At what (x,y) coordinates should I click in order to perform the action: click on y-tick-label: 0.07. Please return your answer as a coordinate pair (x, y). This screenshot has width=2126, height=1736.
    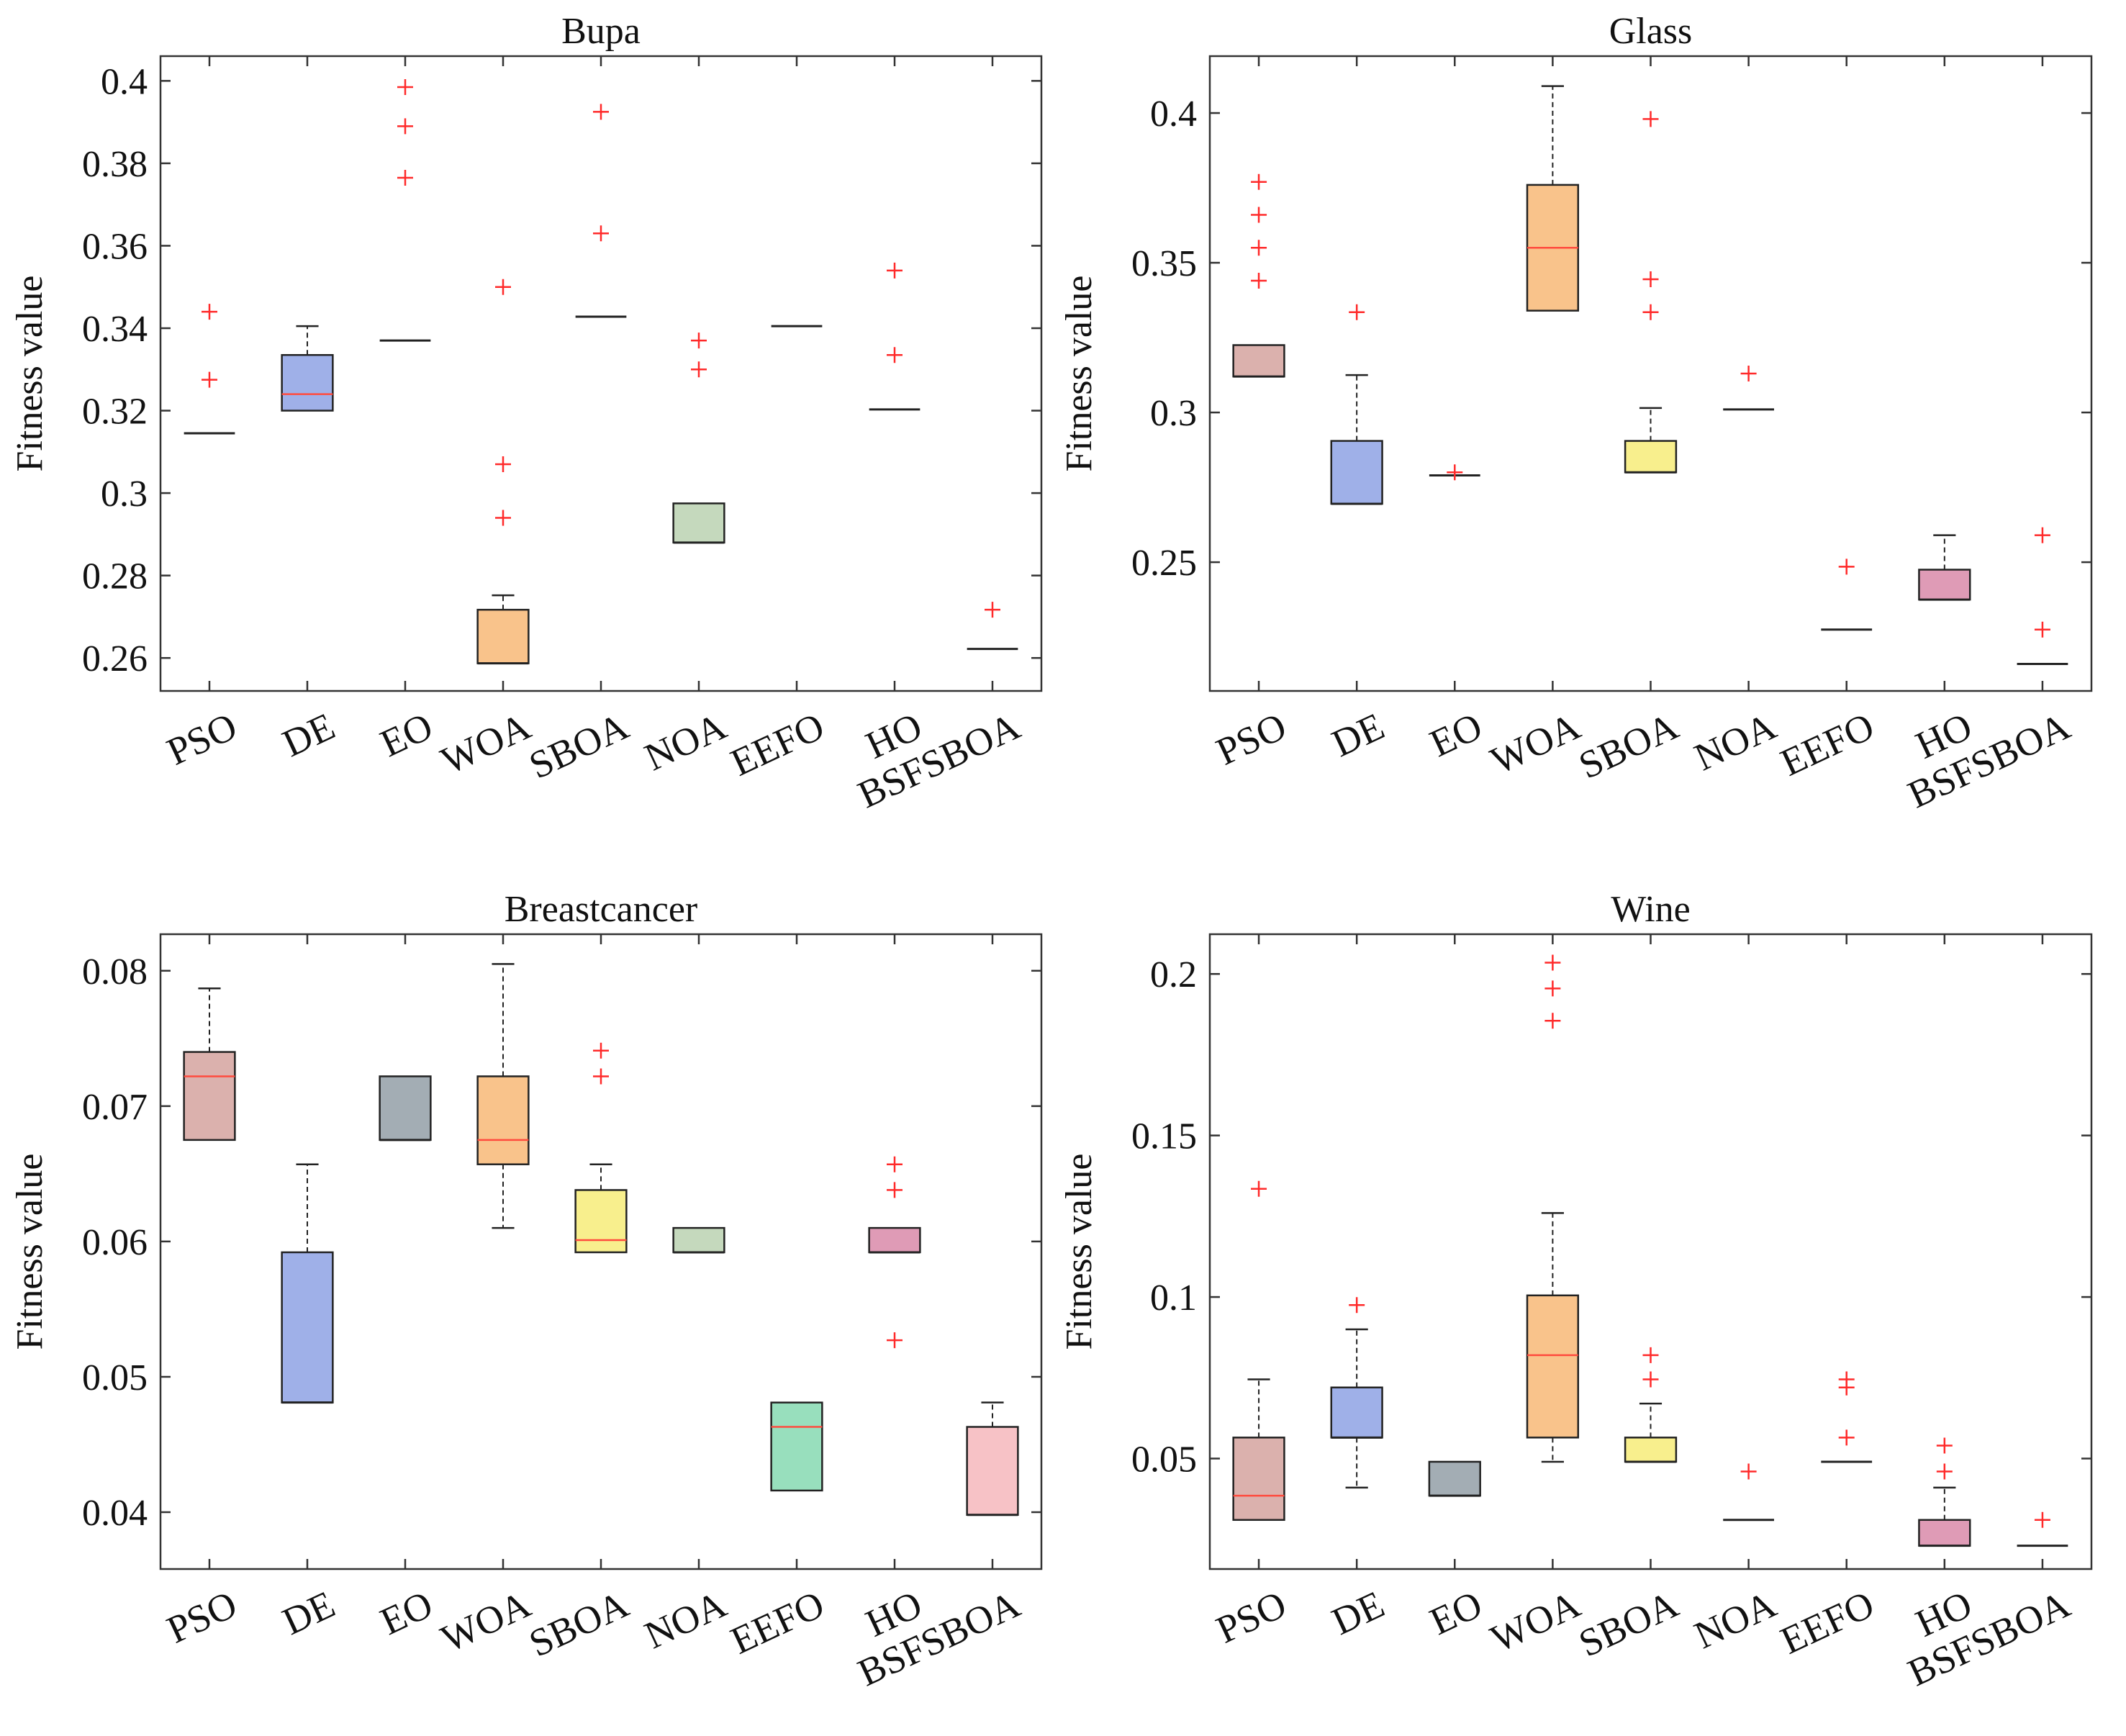
    Looking at the image, I should click on (115, 1107).